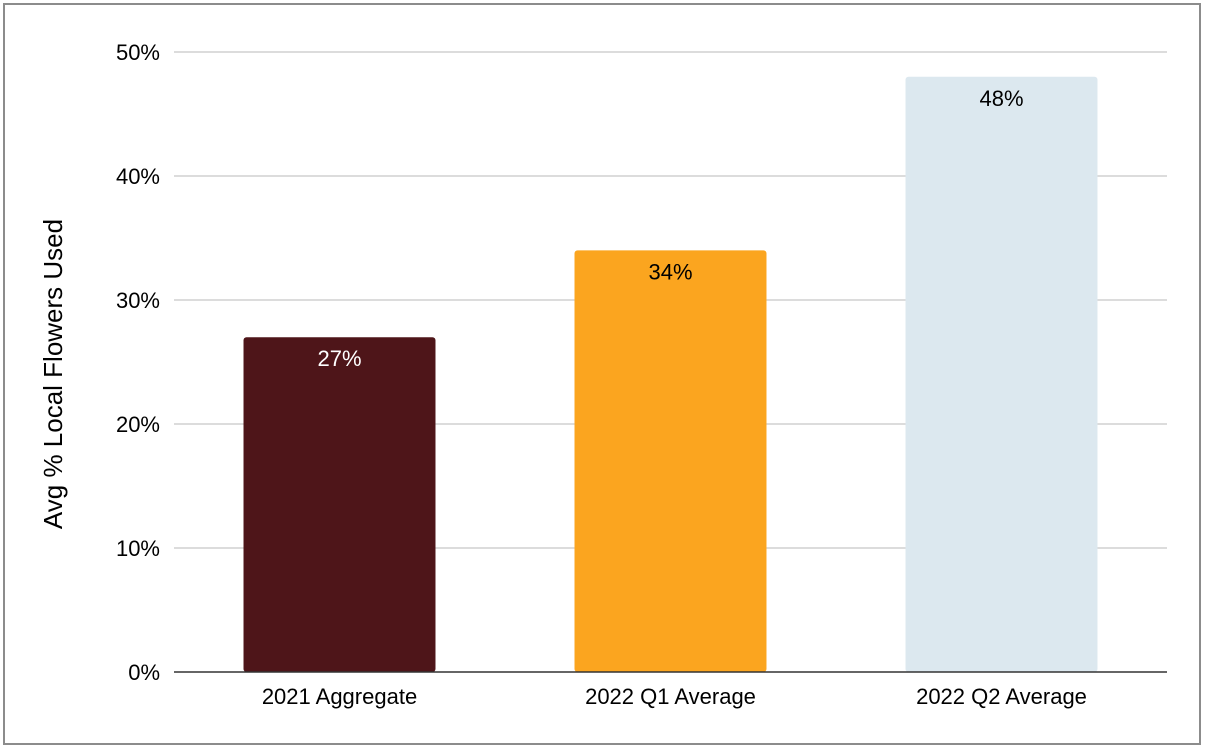 This screenshot has width=1206, height=750. What do you see at coordinates (1001, 696) in the screenshot?
I see `x-tick-label: 2022 Q2 Average` at bounding box center [1001, 696].